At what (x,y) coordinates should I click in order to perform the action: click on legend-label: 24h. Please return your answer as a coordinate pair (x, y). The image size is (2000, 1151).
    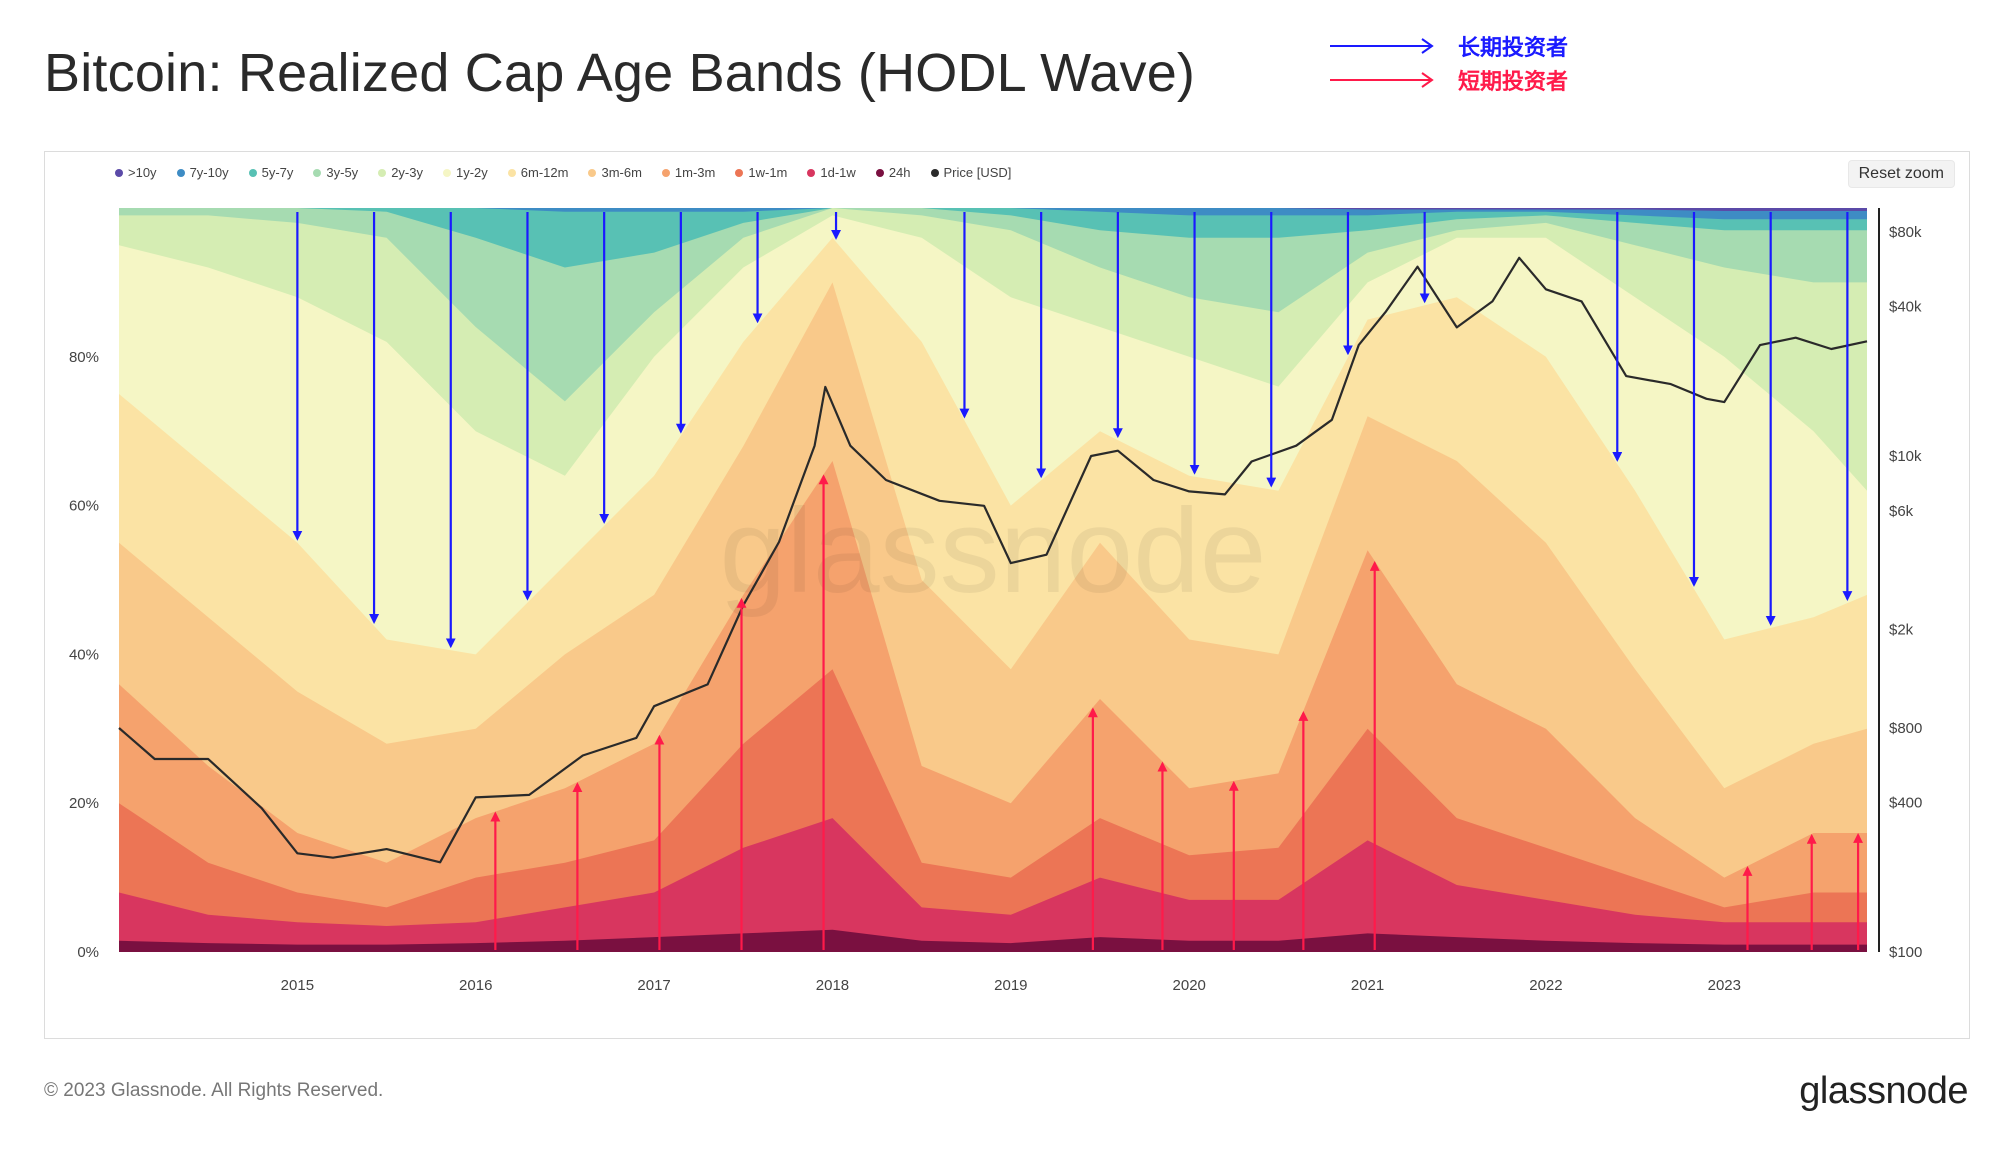
    Looking at the image, I should click on (899, 172).